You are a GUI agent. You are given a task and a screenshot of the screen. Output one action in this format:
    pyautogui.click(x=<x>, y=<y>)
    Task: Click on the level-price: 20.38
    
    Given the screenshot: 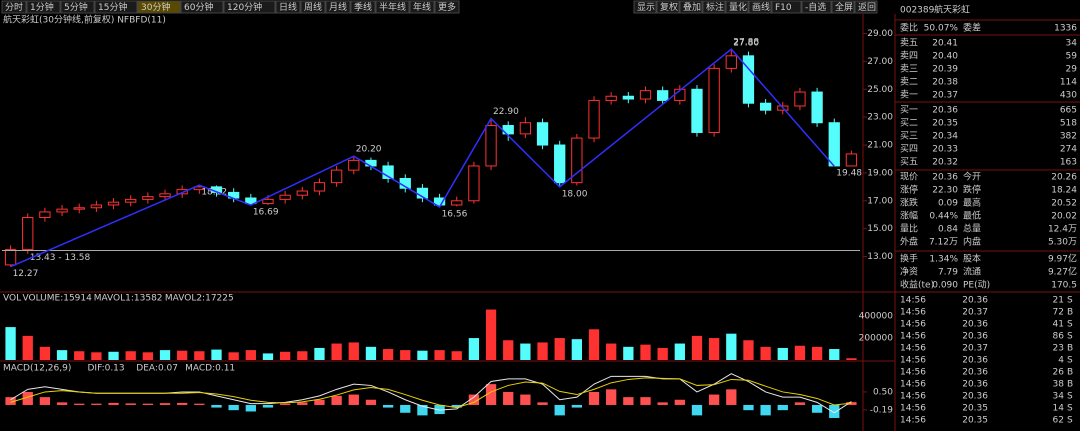 What is the action you would take?
    pyautogui.click(x=945, y=83)
    